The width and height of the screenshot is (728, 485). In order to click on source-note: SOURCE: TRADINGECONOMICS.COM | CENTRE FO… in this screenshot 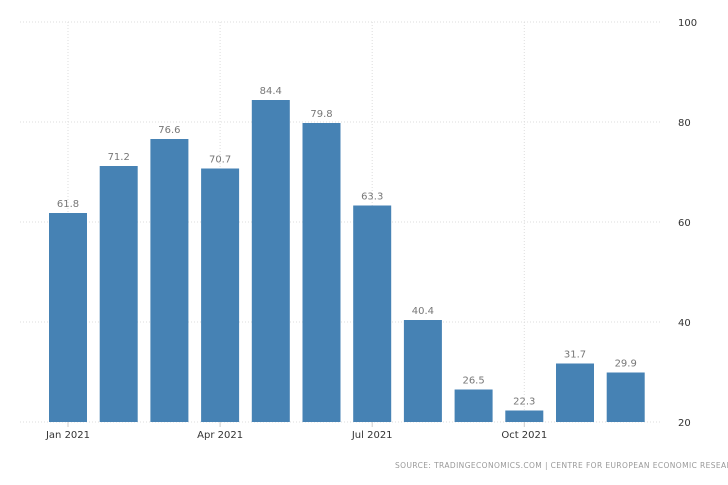, I will do `click(561, 465)`.